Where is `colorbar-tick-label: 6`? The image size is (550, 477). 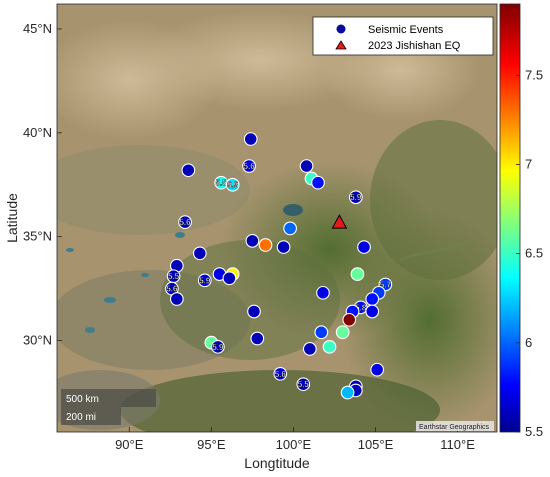
colorbar-tick-label: 6 is located at coordinates (528, 342).